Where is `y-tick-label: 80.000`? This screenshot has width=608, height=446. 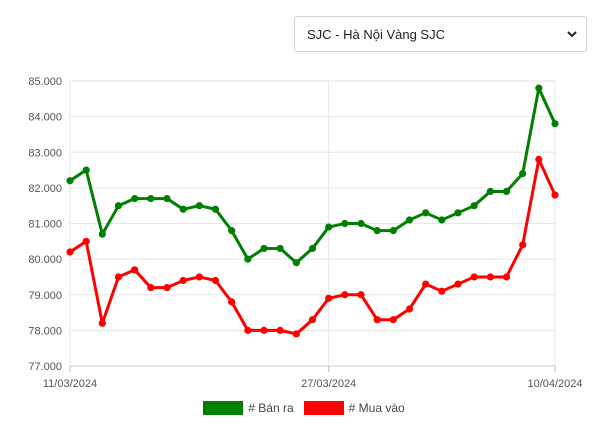
y-tick-label: 80.000 is located at coordinates (45, 260).